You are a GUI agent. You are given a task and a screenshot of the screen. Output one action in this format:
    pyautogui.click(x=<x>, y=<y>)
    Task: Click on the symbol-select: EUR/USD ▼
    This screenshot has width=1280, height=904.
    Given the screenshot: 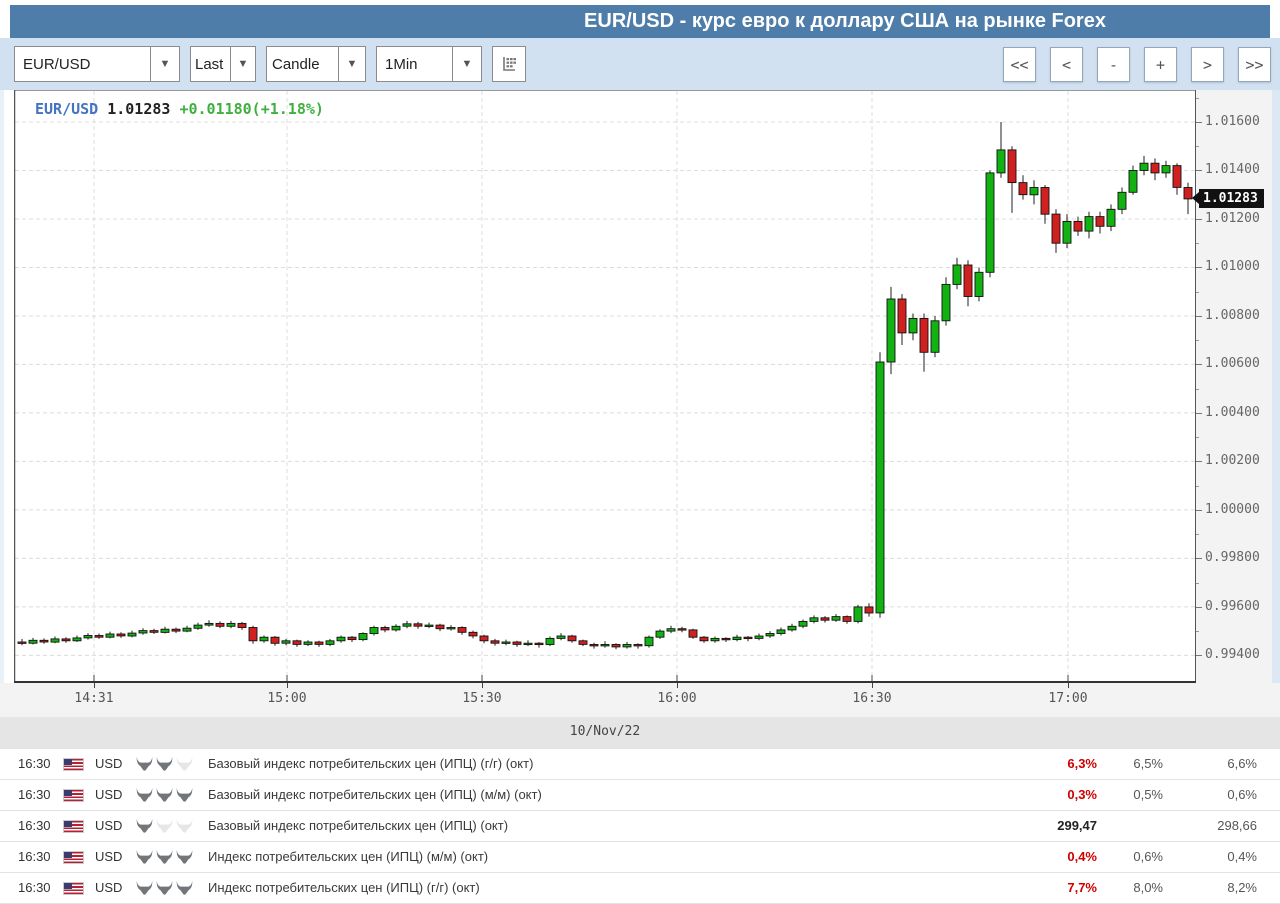 What is the action you would take?
    pyautogui.click(x=97, y=64)
    